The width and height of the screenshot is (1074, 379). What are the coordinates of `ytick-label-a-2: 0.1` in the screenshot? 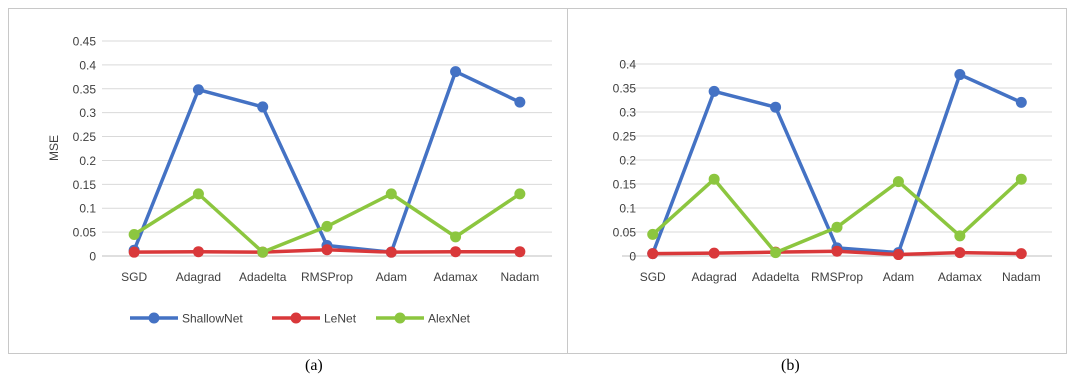 It's located at (87, 209).